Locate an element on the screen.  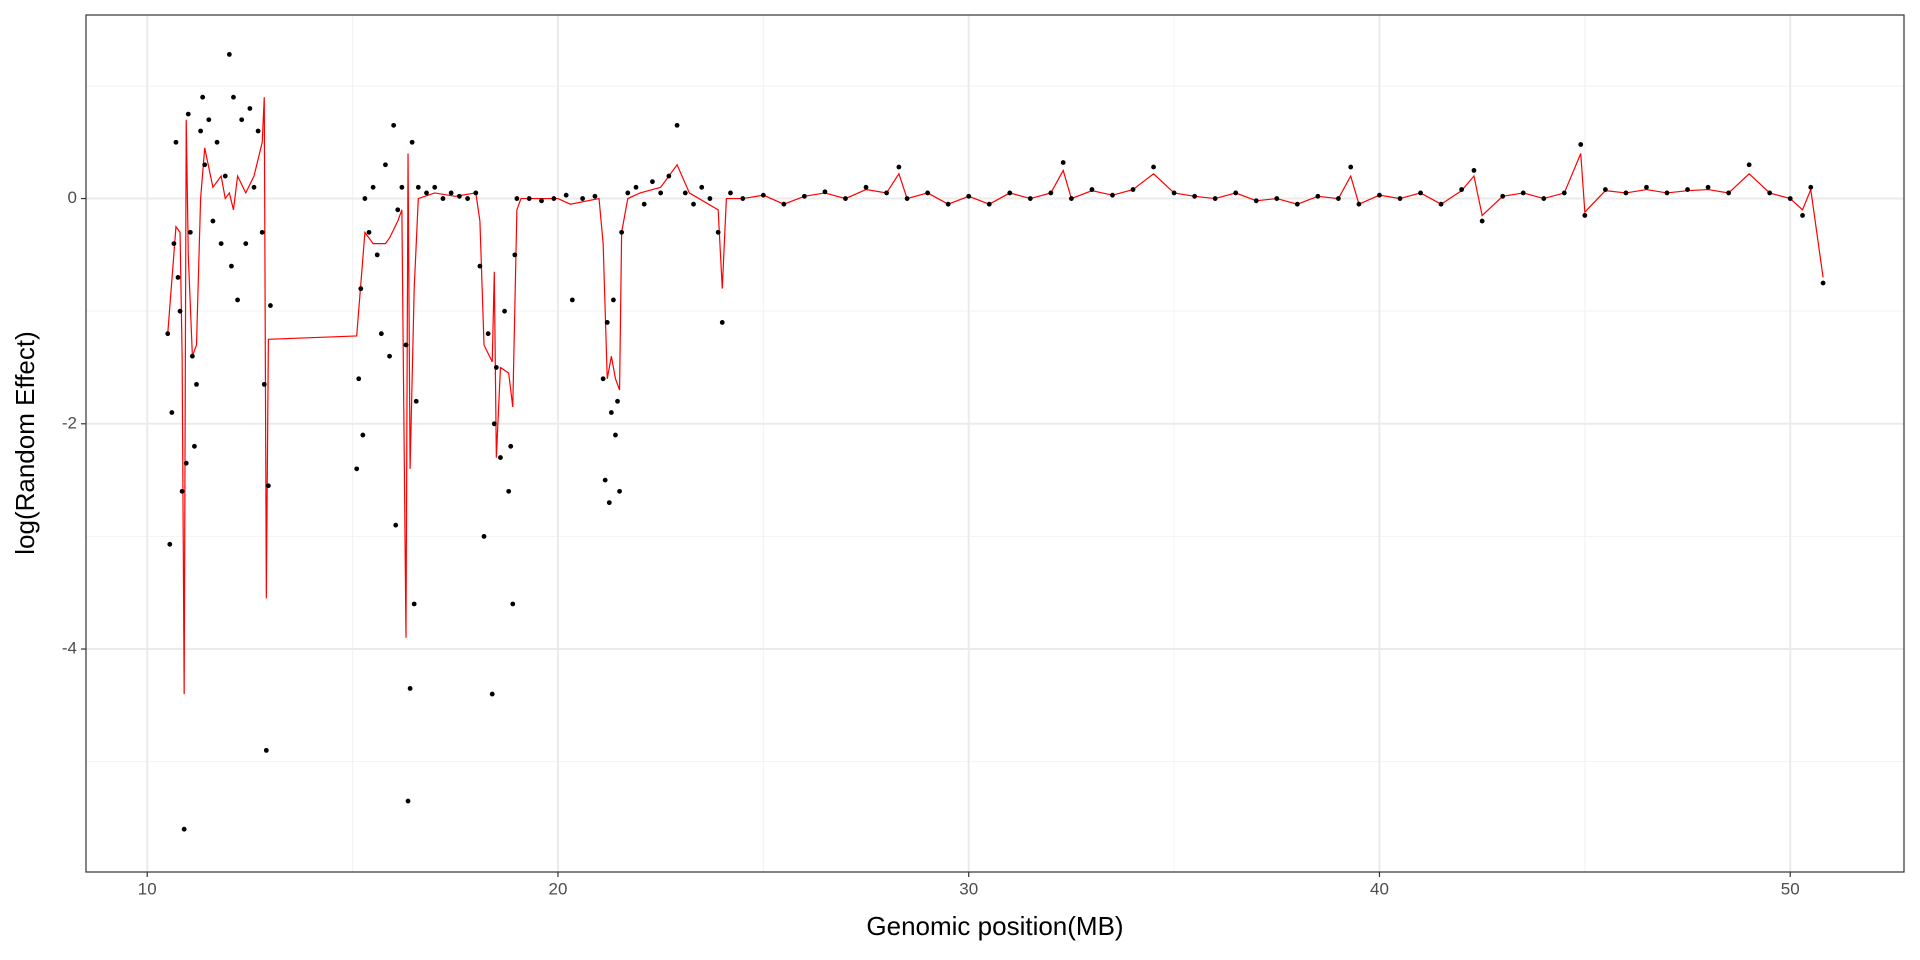
y-tick-label: -4 is located at coordinates (69, 648).